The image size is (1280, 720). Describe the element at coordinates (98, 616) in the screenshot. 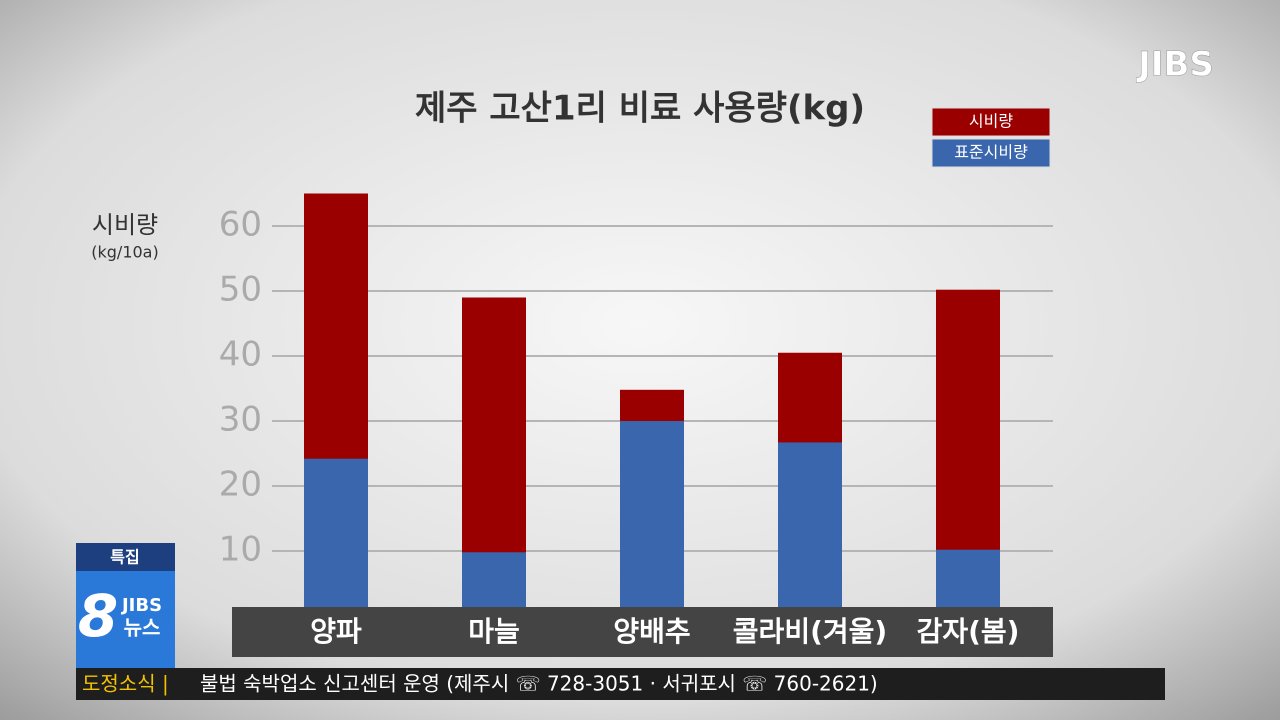

I see `program-number: 8` at that location.